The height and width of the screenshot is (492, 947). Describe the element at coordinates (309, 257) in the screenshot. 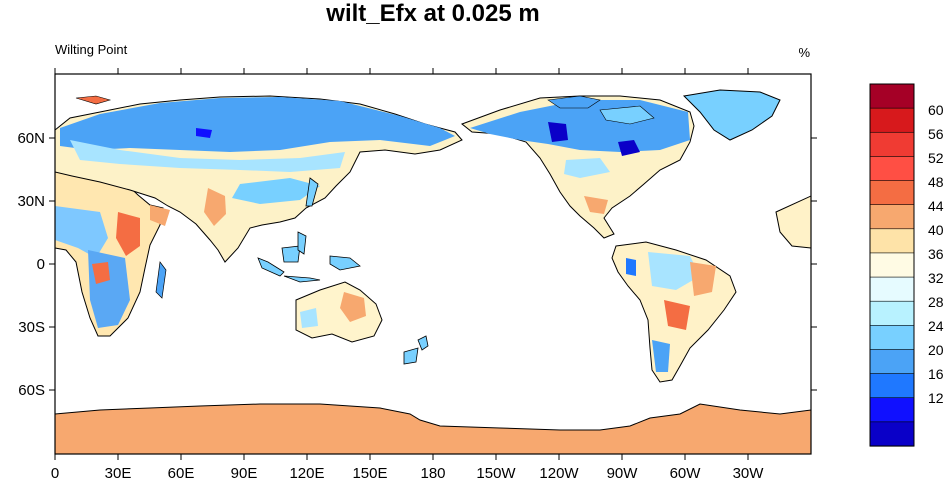

I see `maritime-southeast-asia` at that location.